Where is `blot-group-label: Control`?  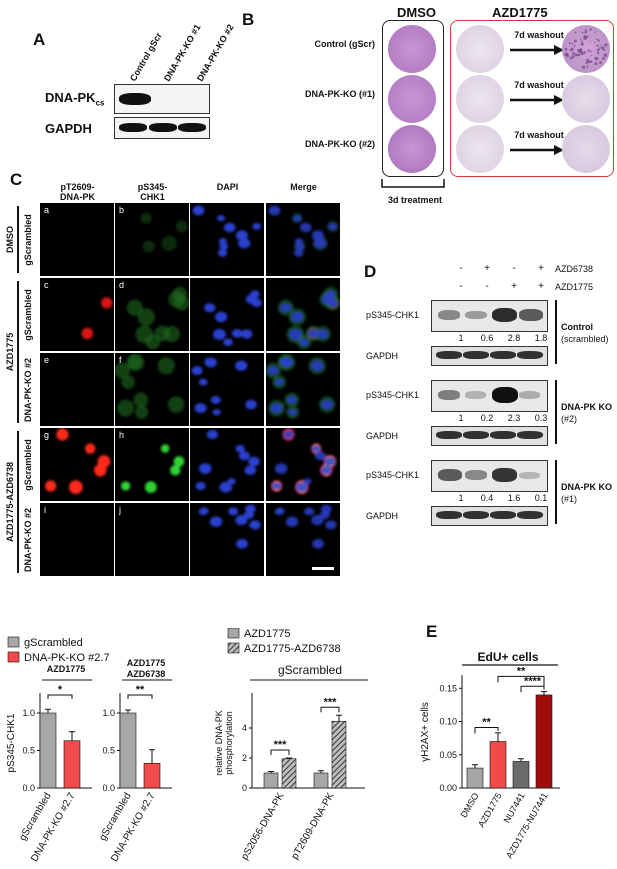
blot-group-label: Control is located at coordinates (577, 327).